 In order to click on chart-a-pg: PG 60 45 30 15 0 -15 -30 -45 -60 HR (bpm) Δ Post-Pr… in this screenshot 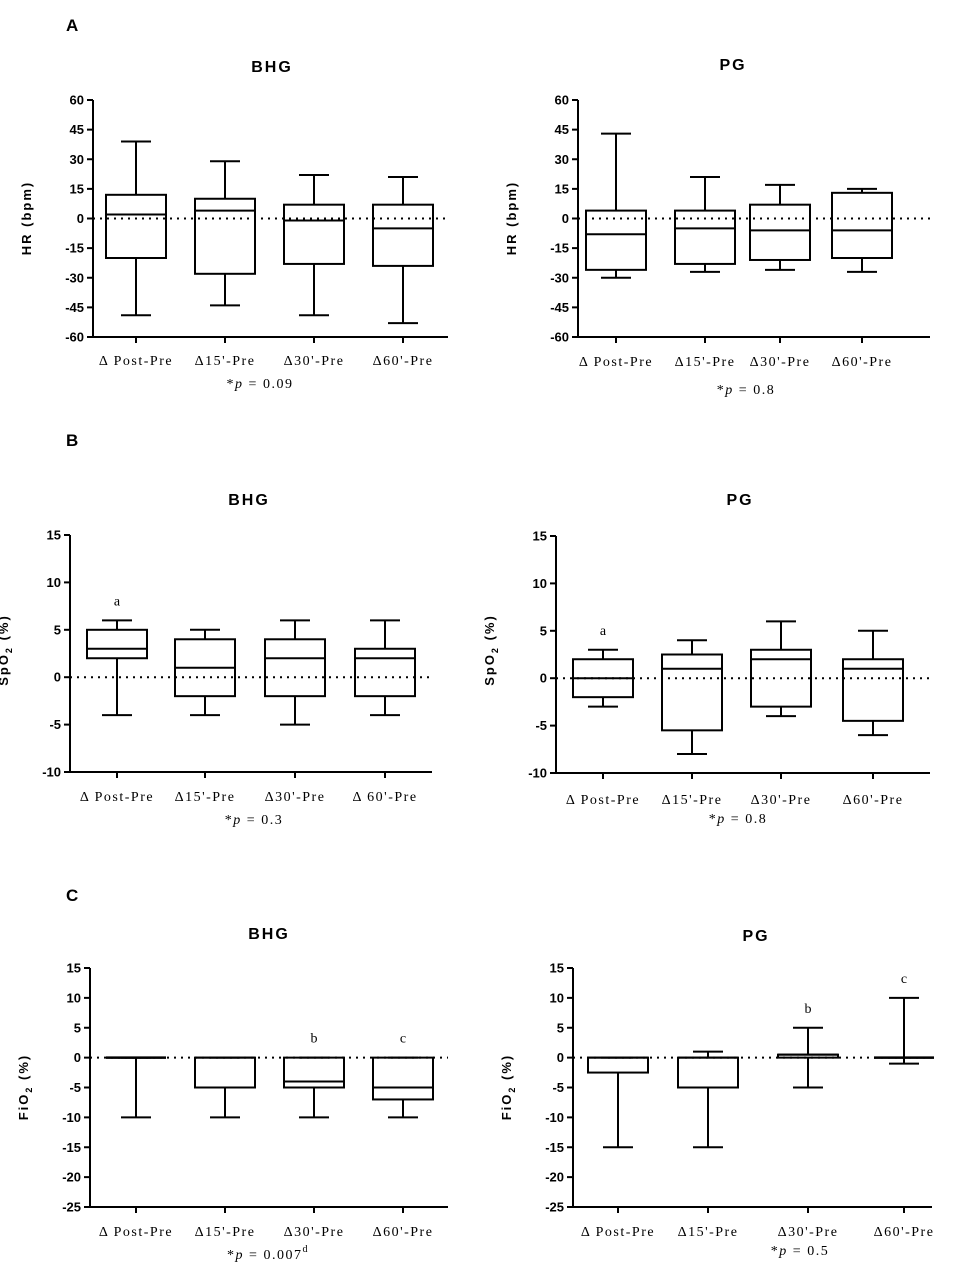, I will do `click(717, 227)`.